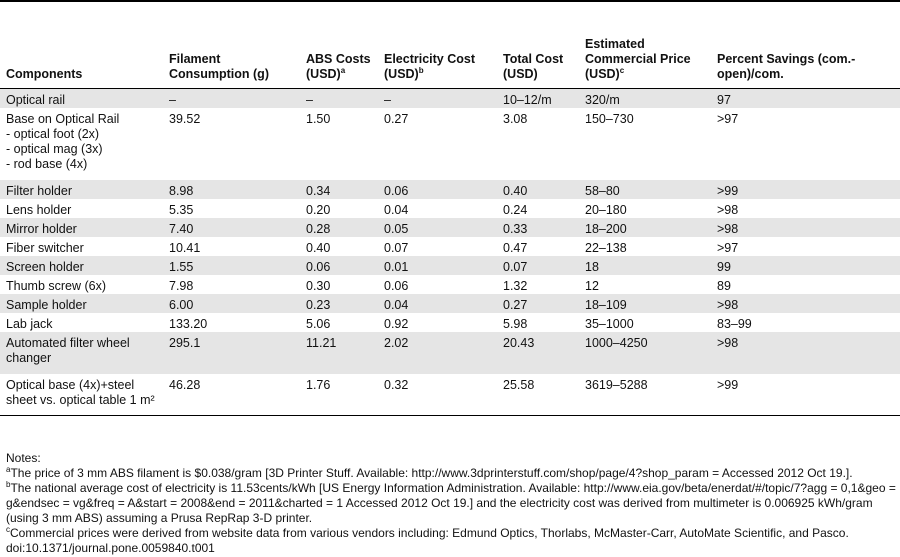  I want to click on component-name: Base on Optical Rail, so click(63, 118).